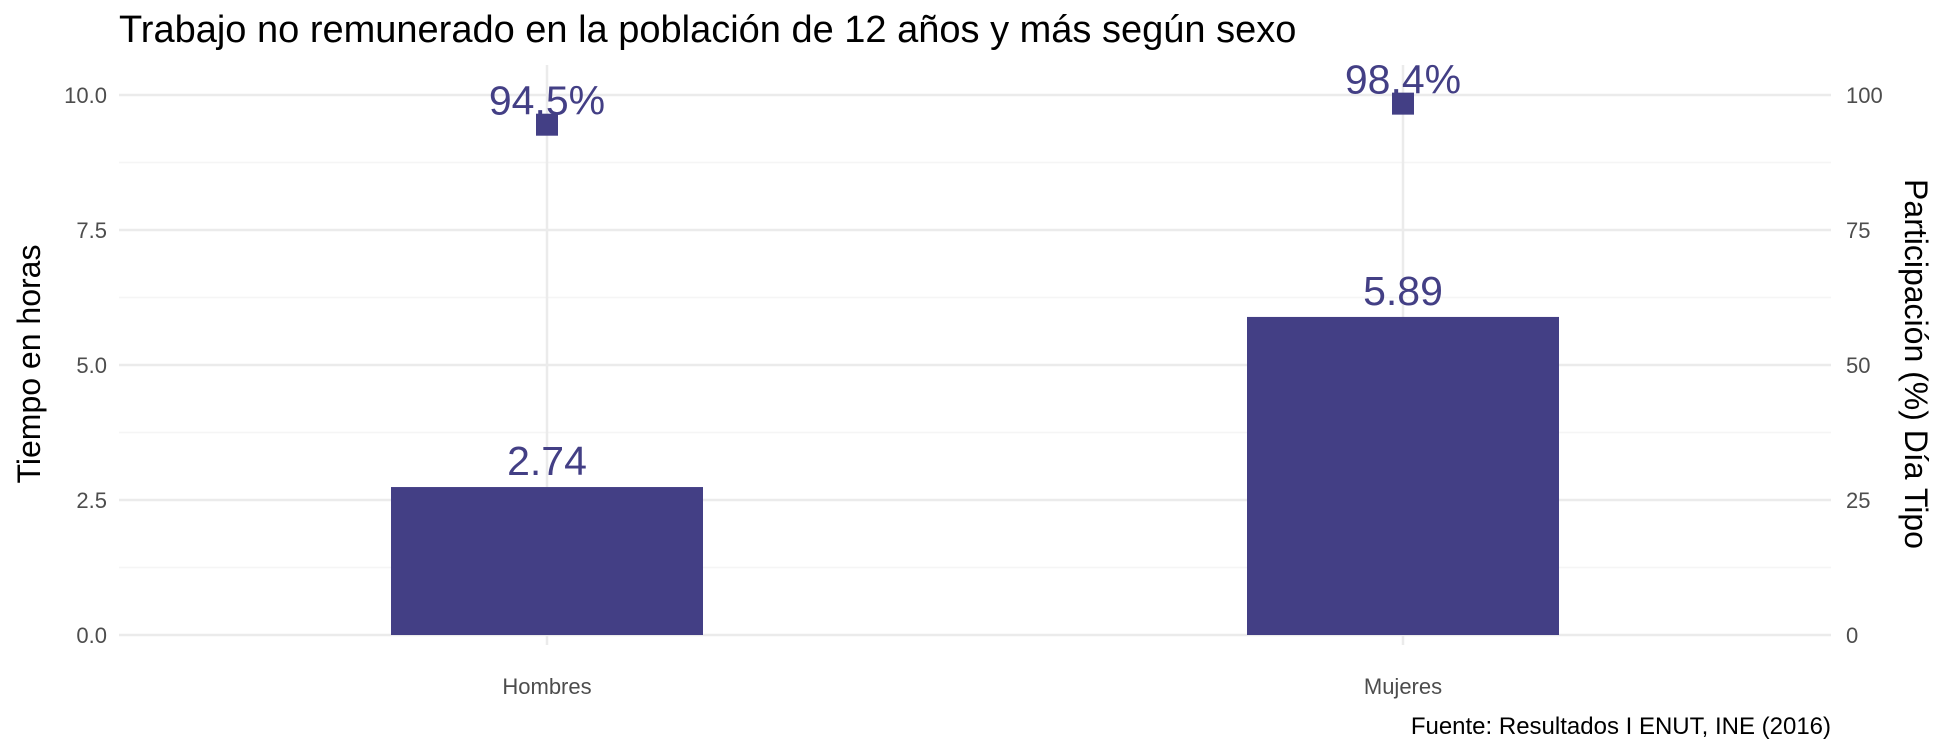 The width and height of the screenshot is (1944, 756). Describe the element at coordinates (547, 461) in the screenshot. I see `bar-value-label: 2.74` at that location.